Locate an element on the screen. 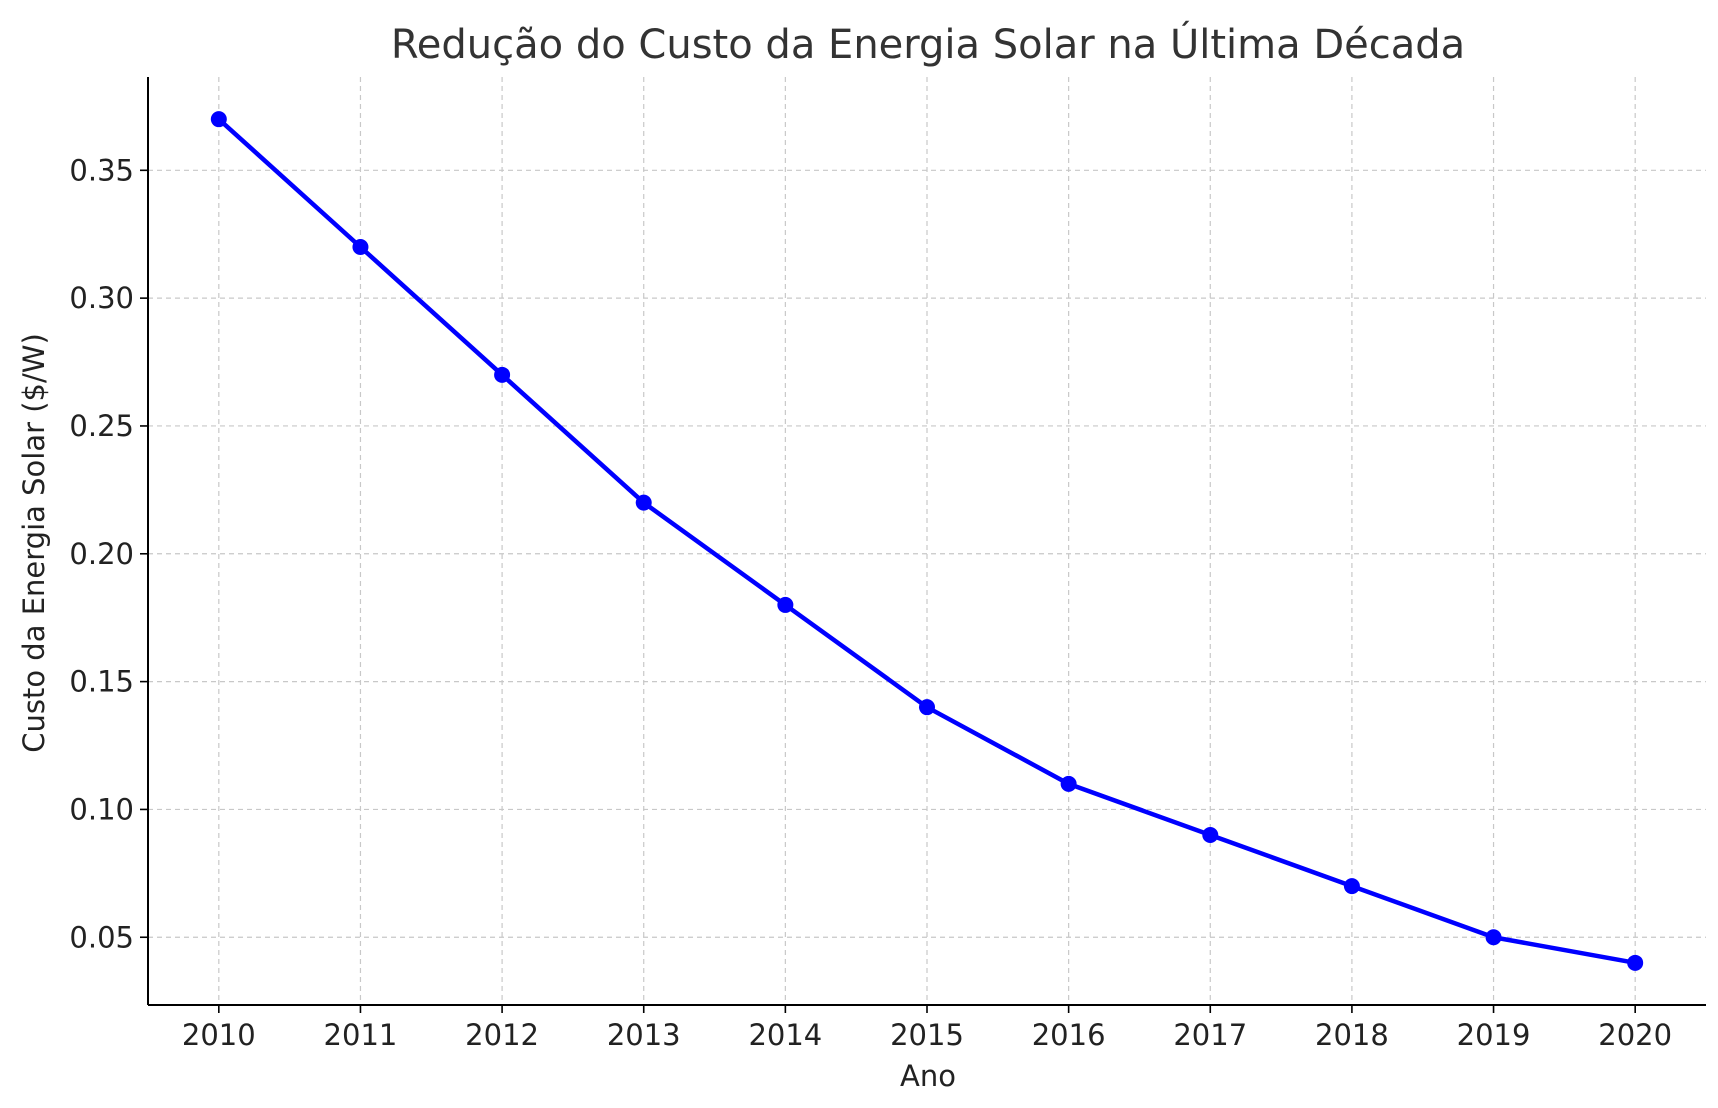  y-tick-label: 0.25 is located at coordinates (101, 426).